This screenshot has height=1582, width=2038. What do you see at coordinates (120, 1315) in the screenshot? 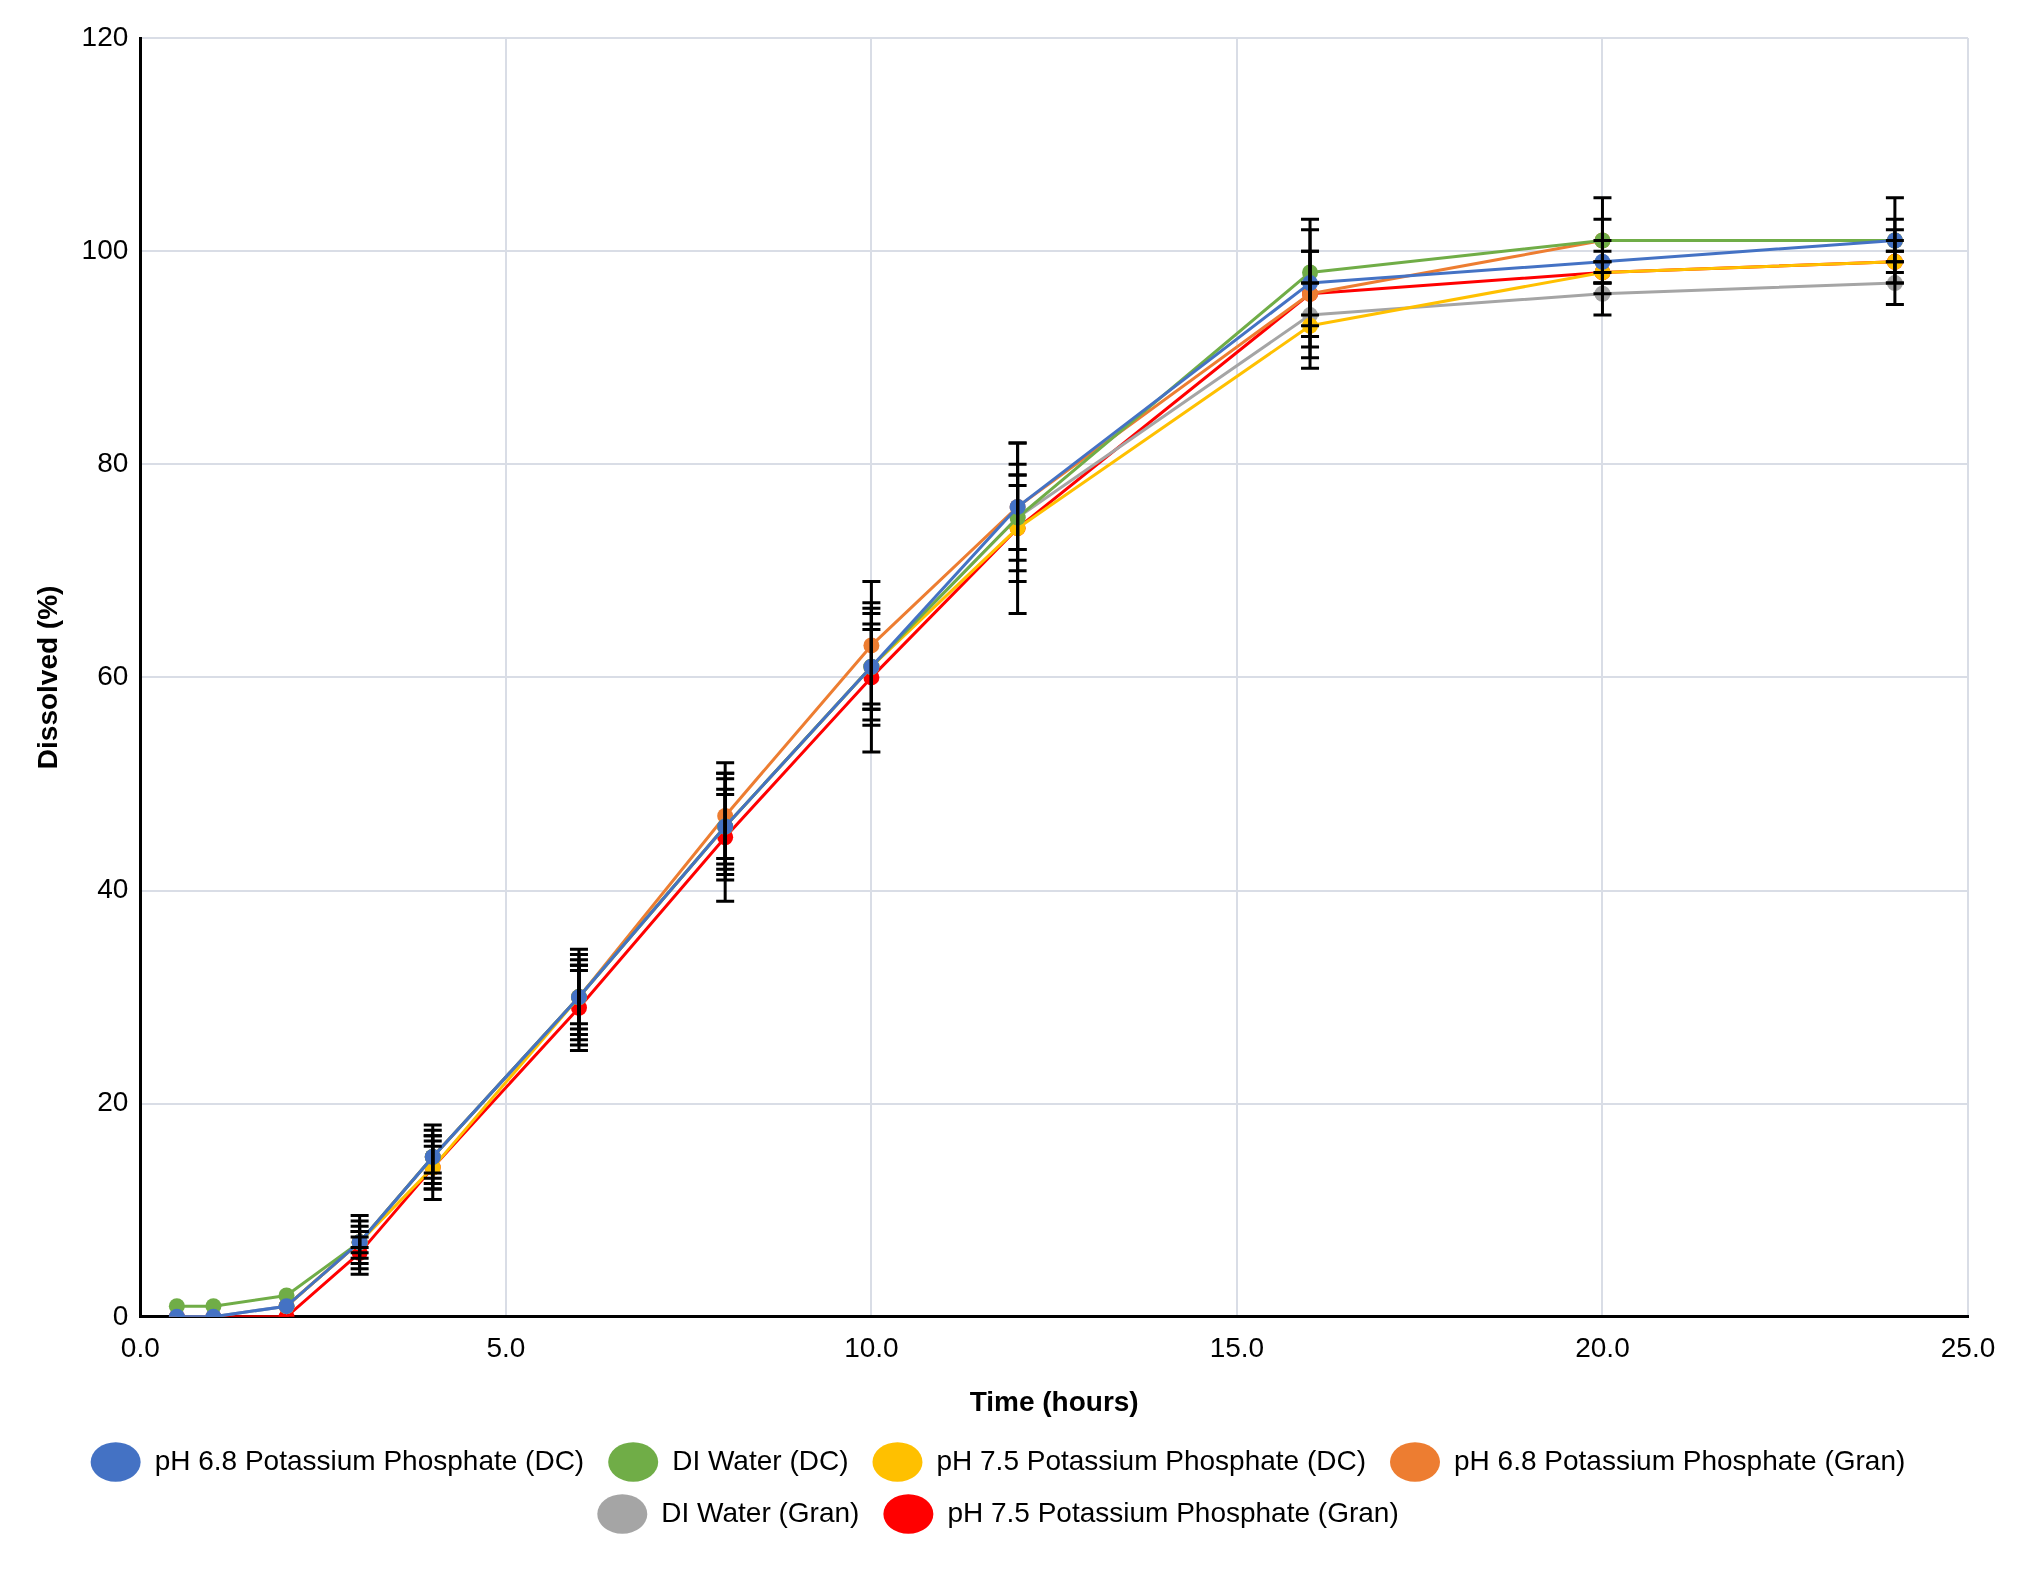
I see `y-tick-label: 0` at bounding box center [120, 1315].